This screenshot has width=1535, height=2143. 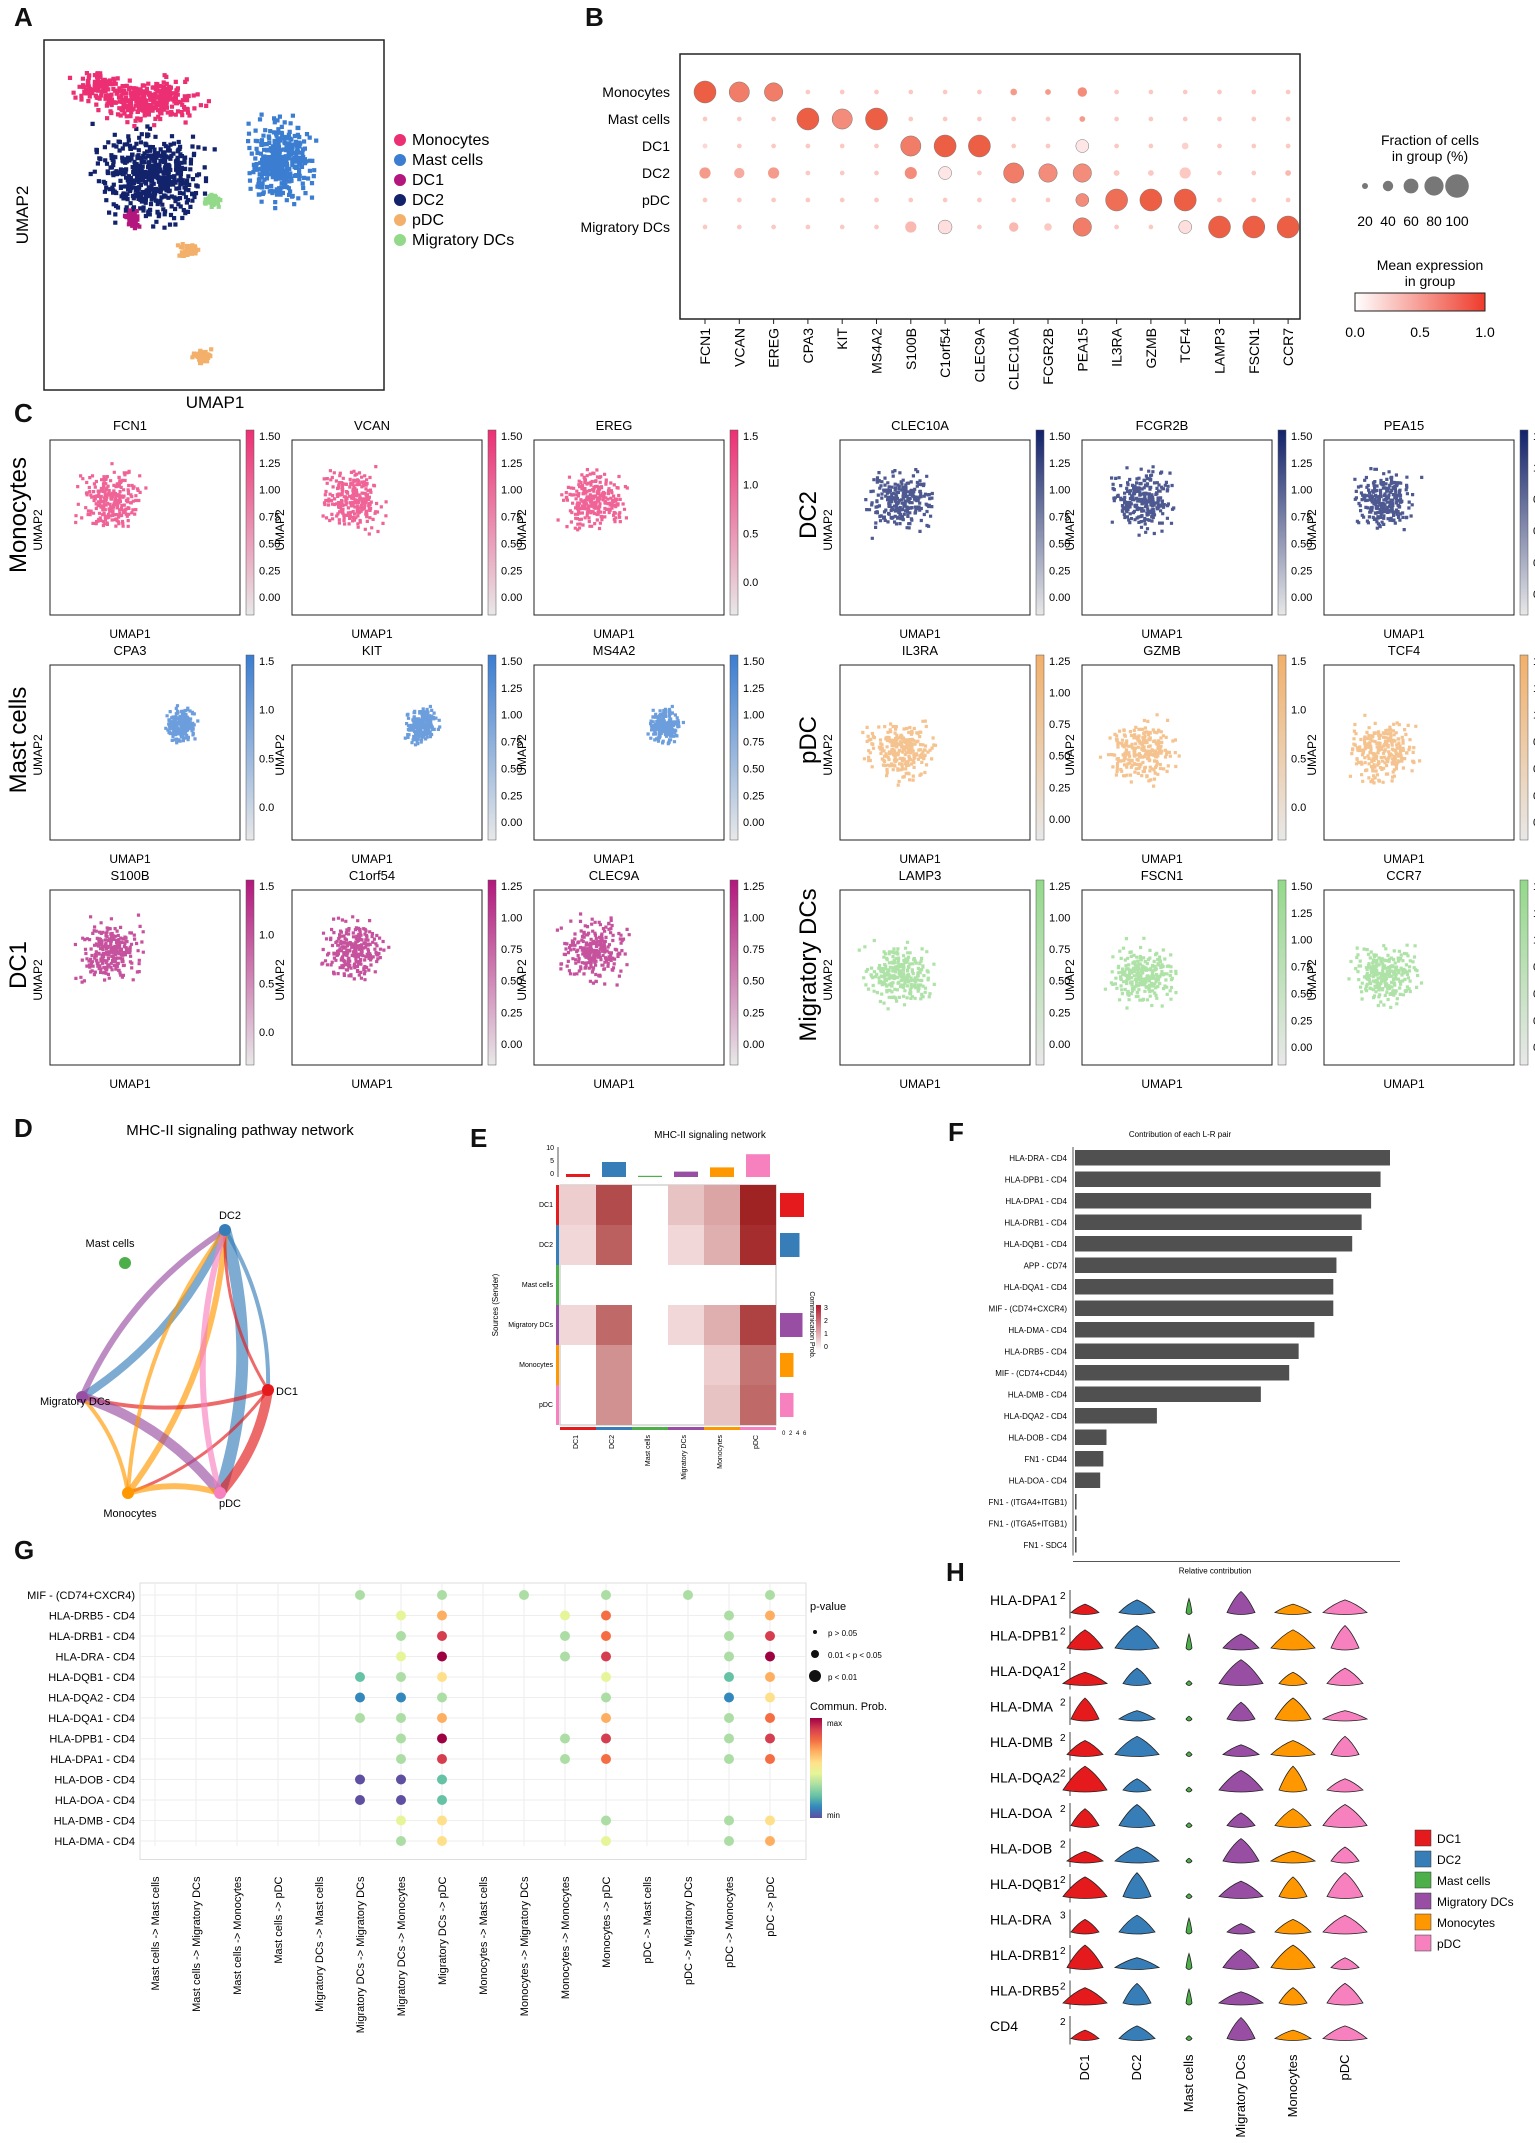 What do you see at coordinates (484, 1935) in the screenshot?
I see `bubble-col-label: Monocytes -> Mast cells` at bounding box center [484, 1935].